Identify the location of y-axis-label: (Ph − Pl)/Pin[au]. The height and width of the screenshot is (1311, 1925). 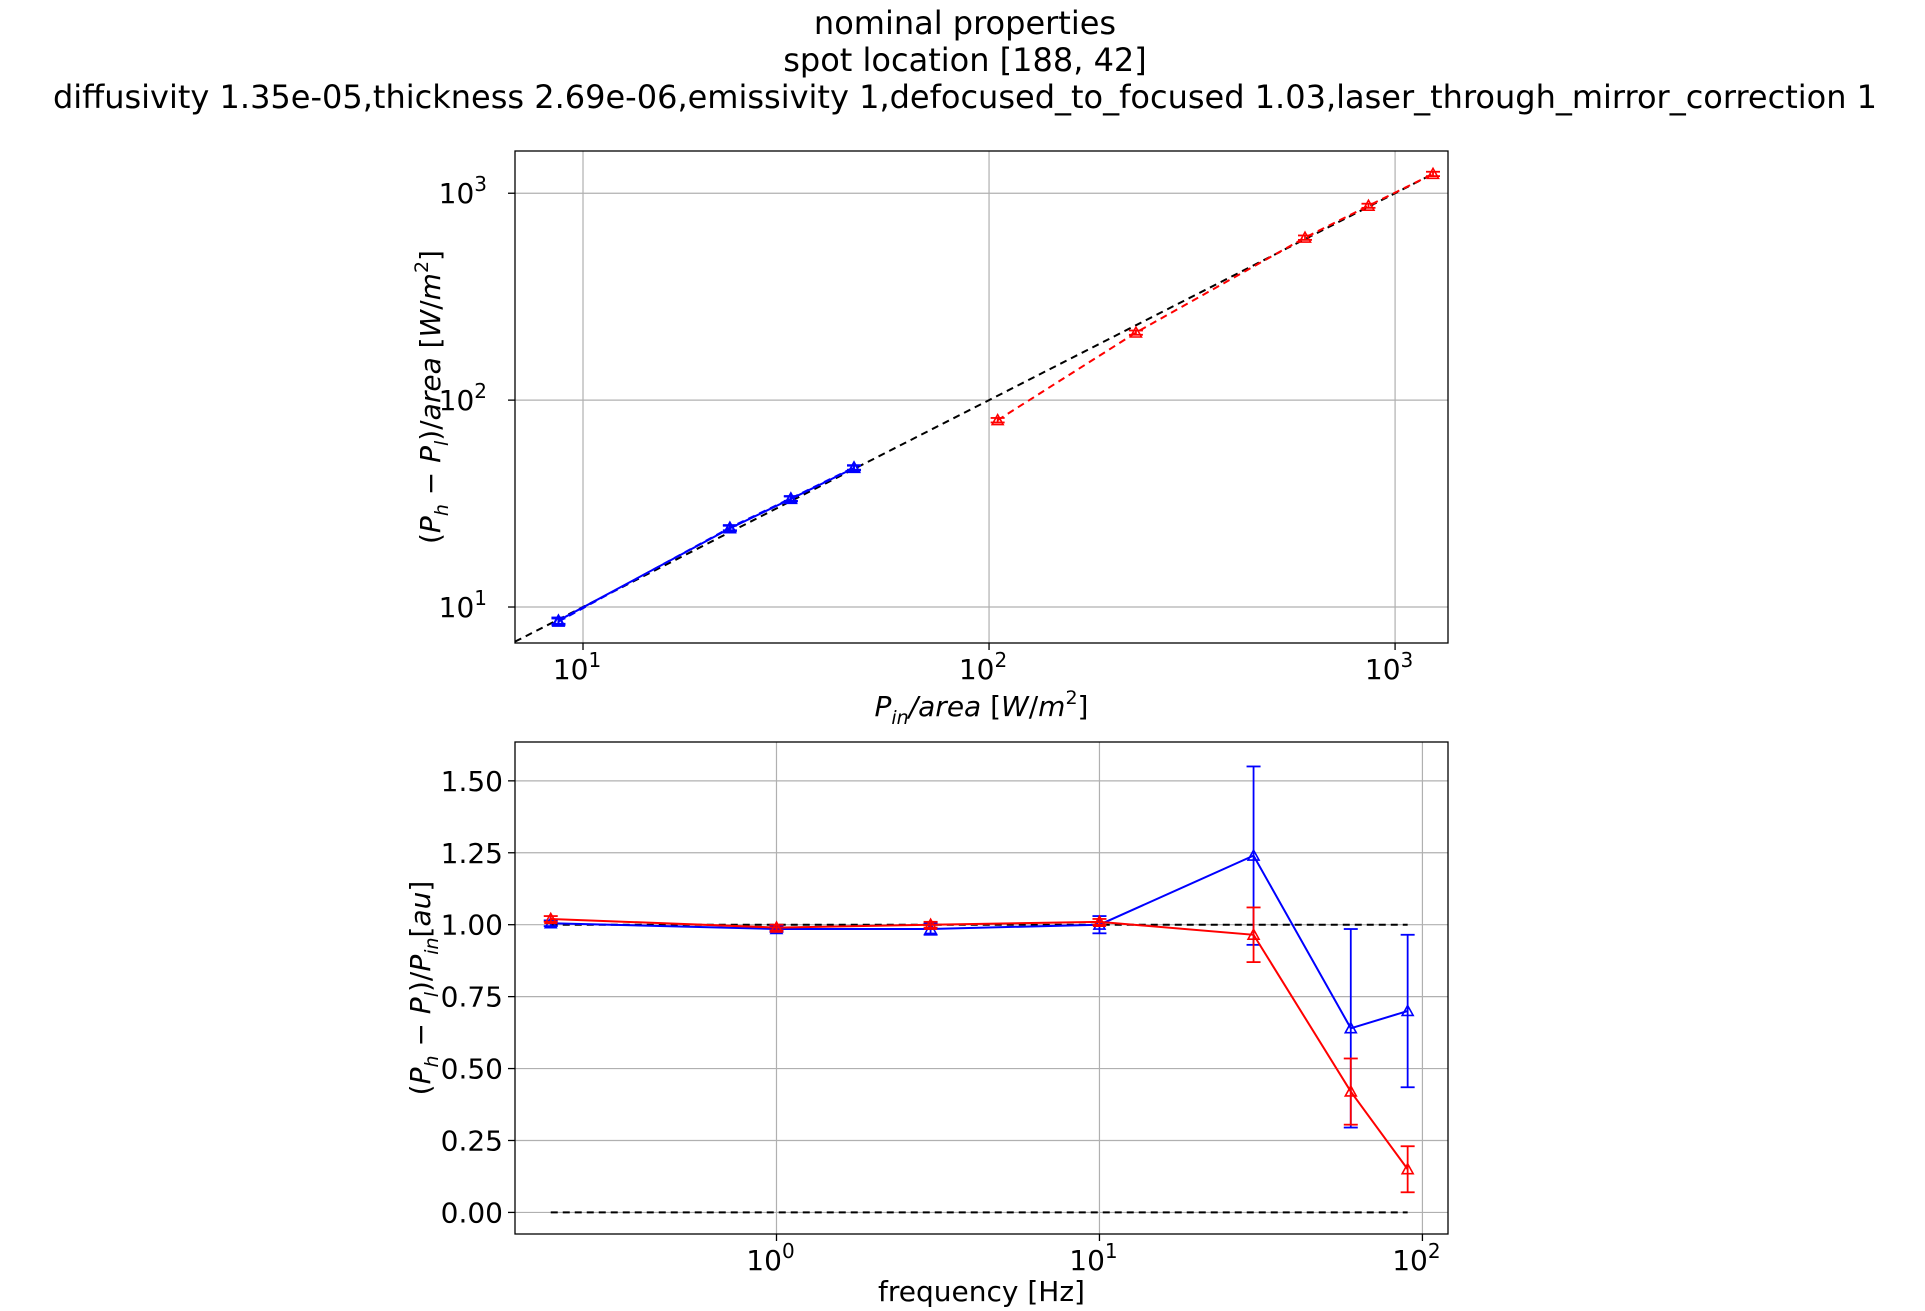
(423, 988).